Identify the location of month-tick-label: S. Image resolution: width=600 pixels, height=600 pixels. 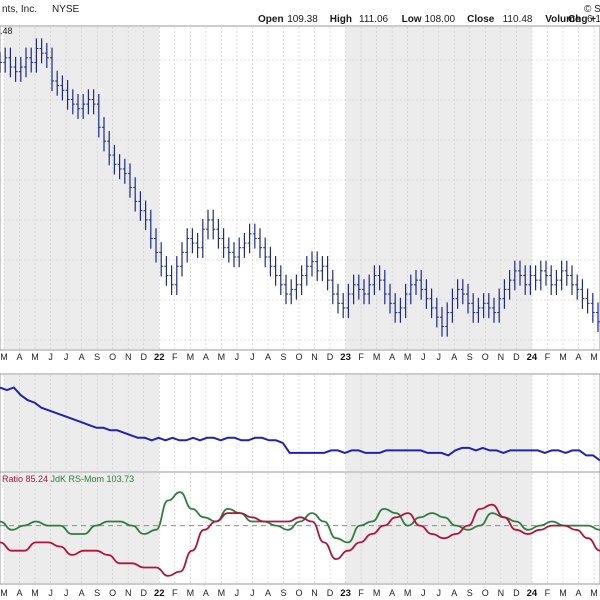
(283, 357).